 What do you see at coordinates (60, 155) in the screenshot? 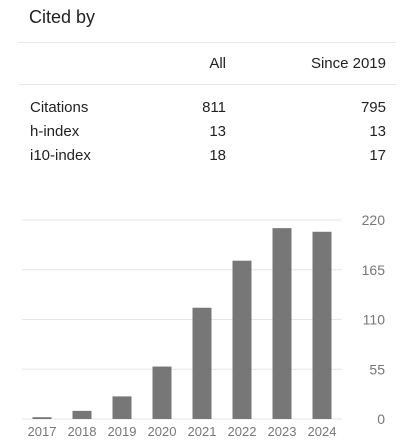
I see `row-label-i10-index: i10-index` at bounding box center [60, 155].